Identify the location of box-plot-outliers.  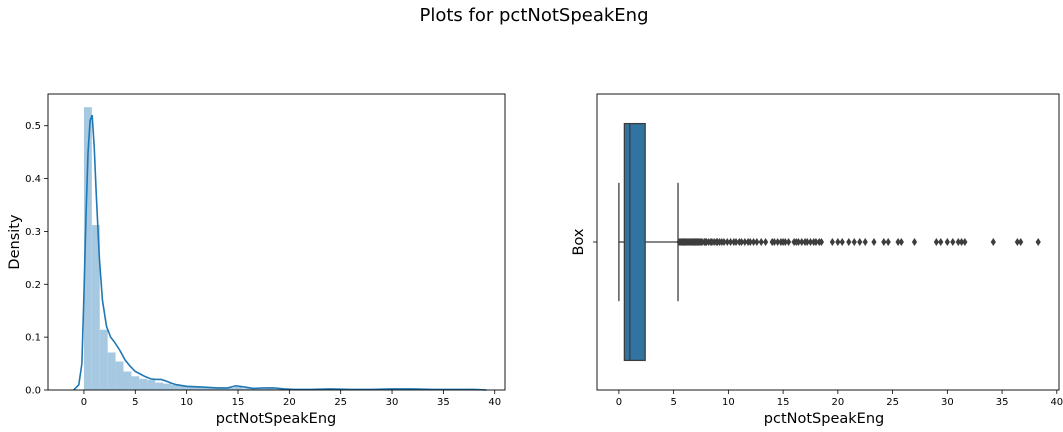
(858, 242).